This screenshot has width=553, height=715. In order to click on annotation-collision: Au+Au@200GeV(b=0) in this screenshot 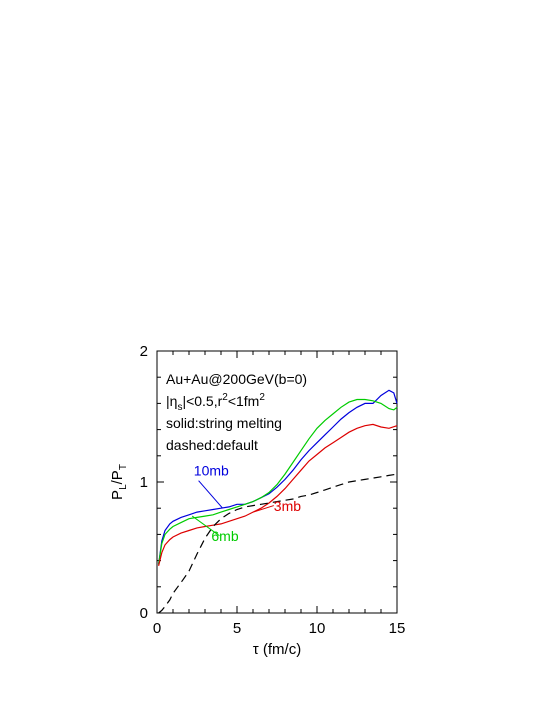, I will do `click(236, 379)`.